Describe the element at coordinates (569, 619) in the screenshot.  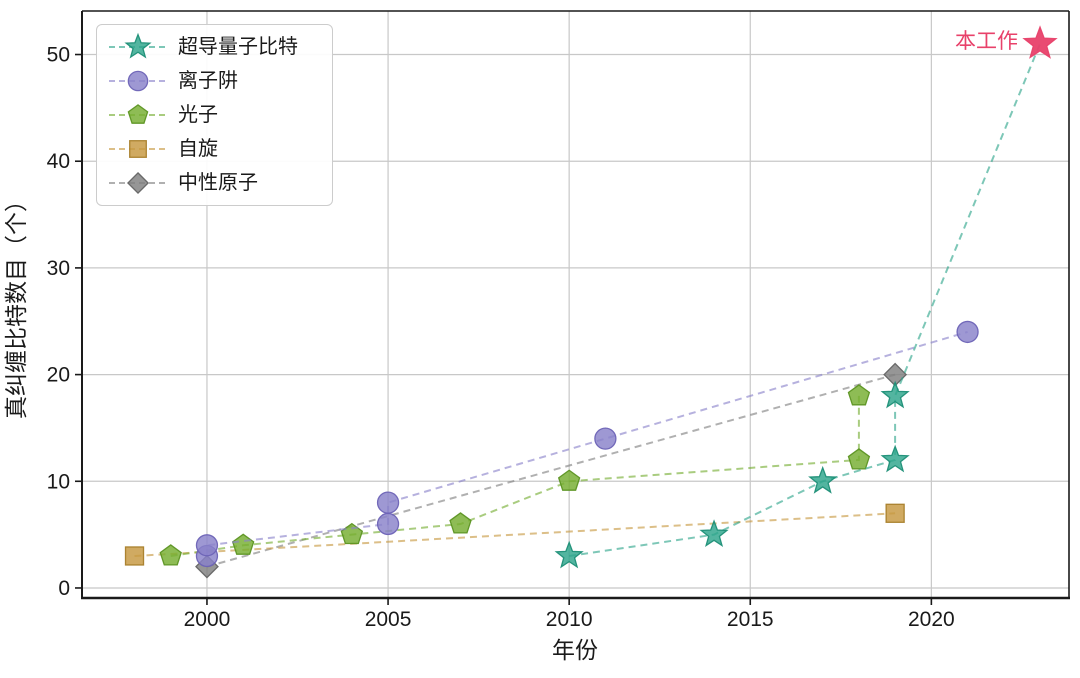
I see `x-tick-label: 2010` at that location.